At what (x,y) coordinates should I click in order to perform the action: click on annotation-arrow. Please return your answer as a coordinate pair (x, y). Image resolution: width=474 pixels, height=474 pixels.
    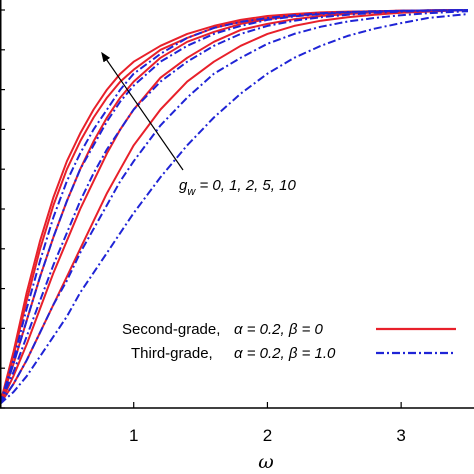
    Looking at the image, I should click on (142, 111).